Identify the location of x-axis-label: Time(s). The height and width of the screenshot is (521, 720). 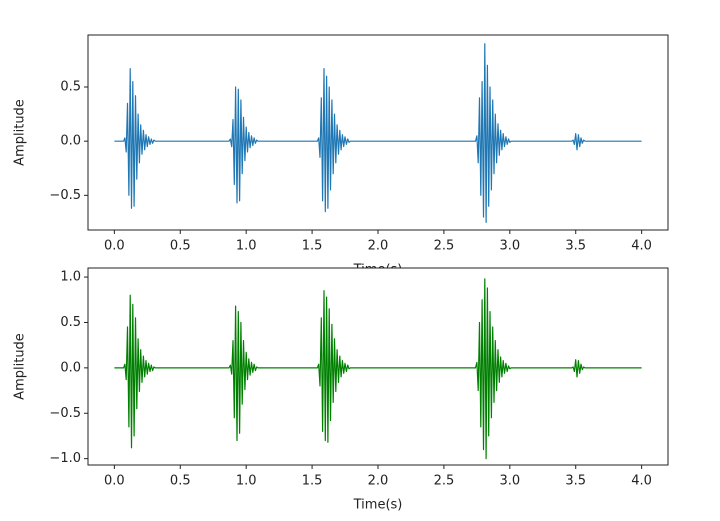
(378, 505).